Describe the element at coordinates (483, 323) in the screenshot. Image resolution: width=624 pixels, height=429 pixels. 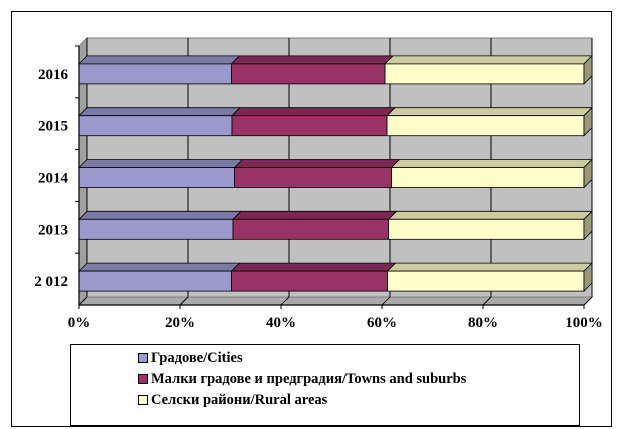
I see `x-tick-label: 80%` at that location.